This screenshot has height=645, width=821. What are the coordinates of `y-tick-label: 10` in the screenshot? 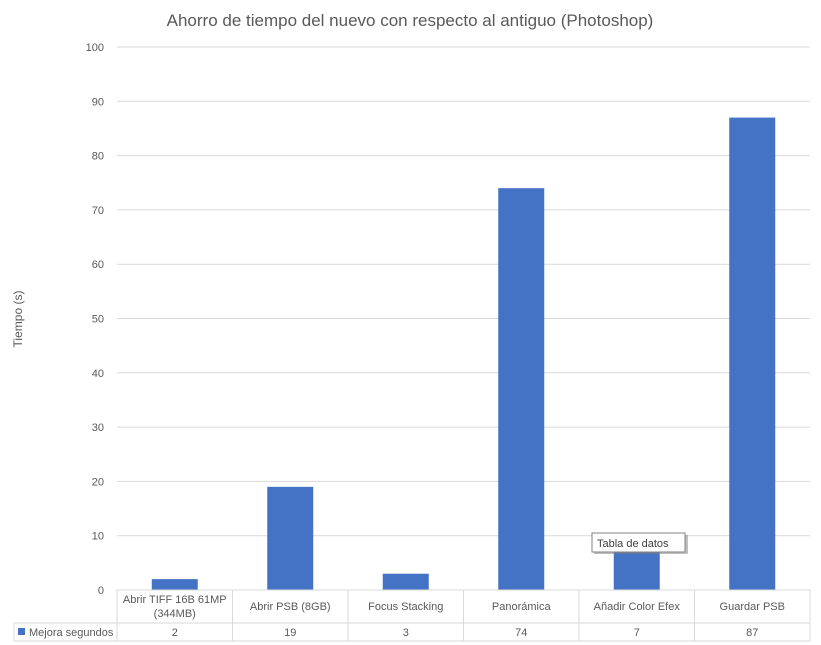 It's located at (98, 537).